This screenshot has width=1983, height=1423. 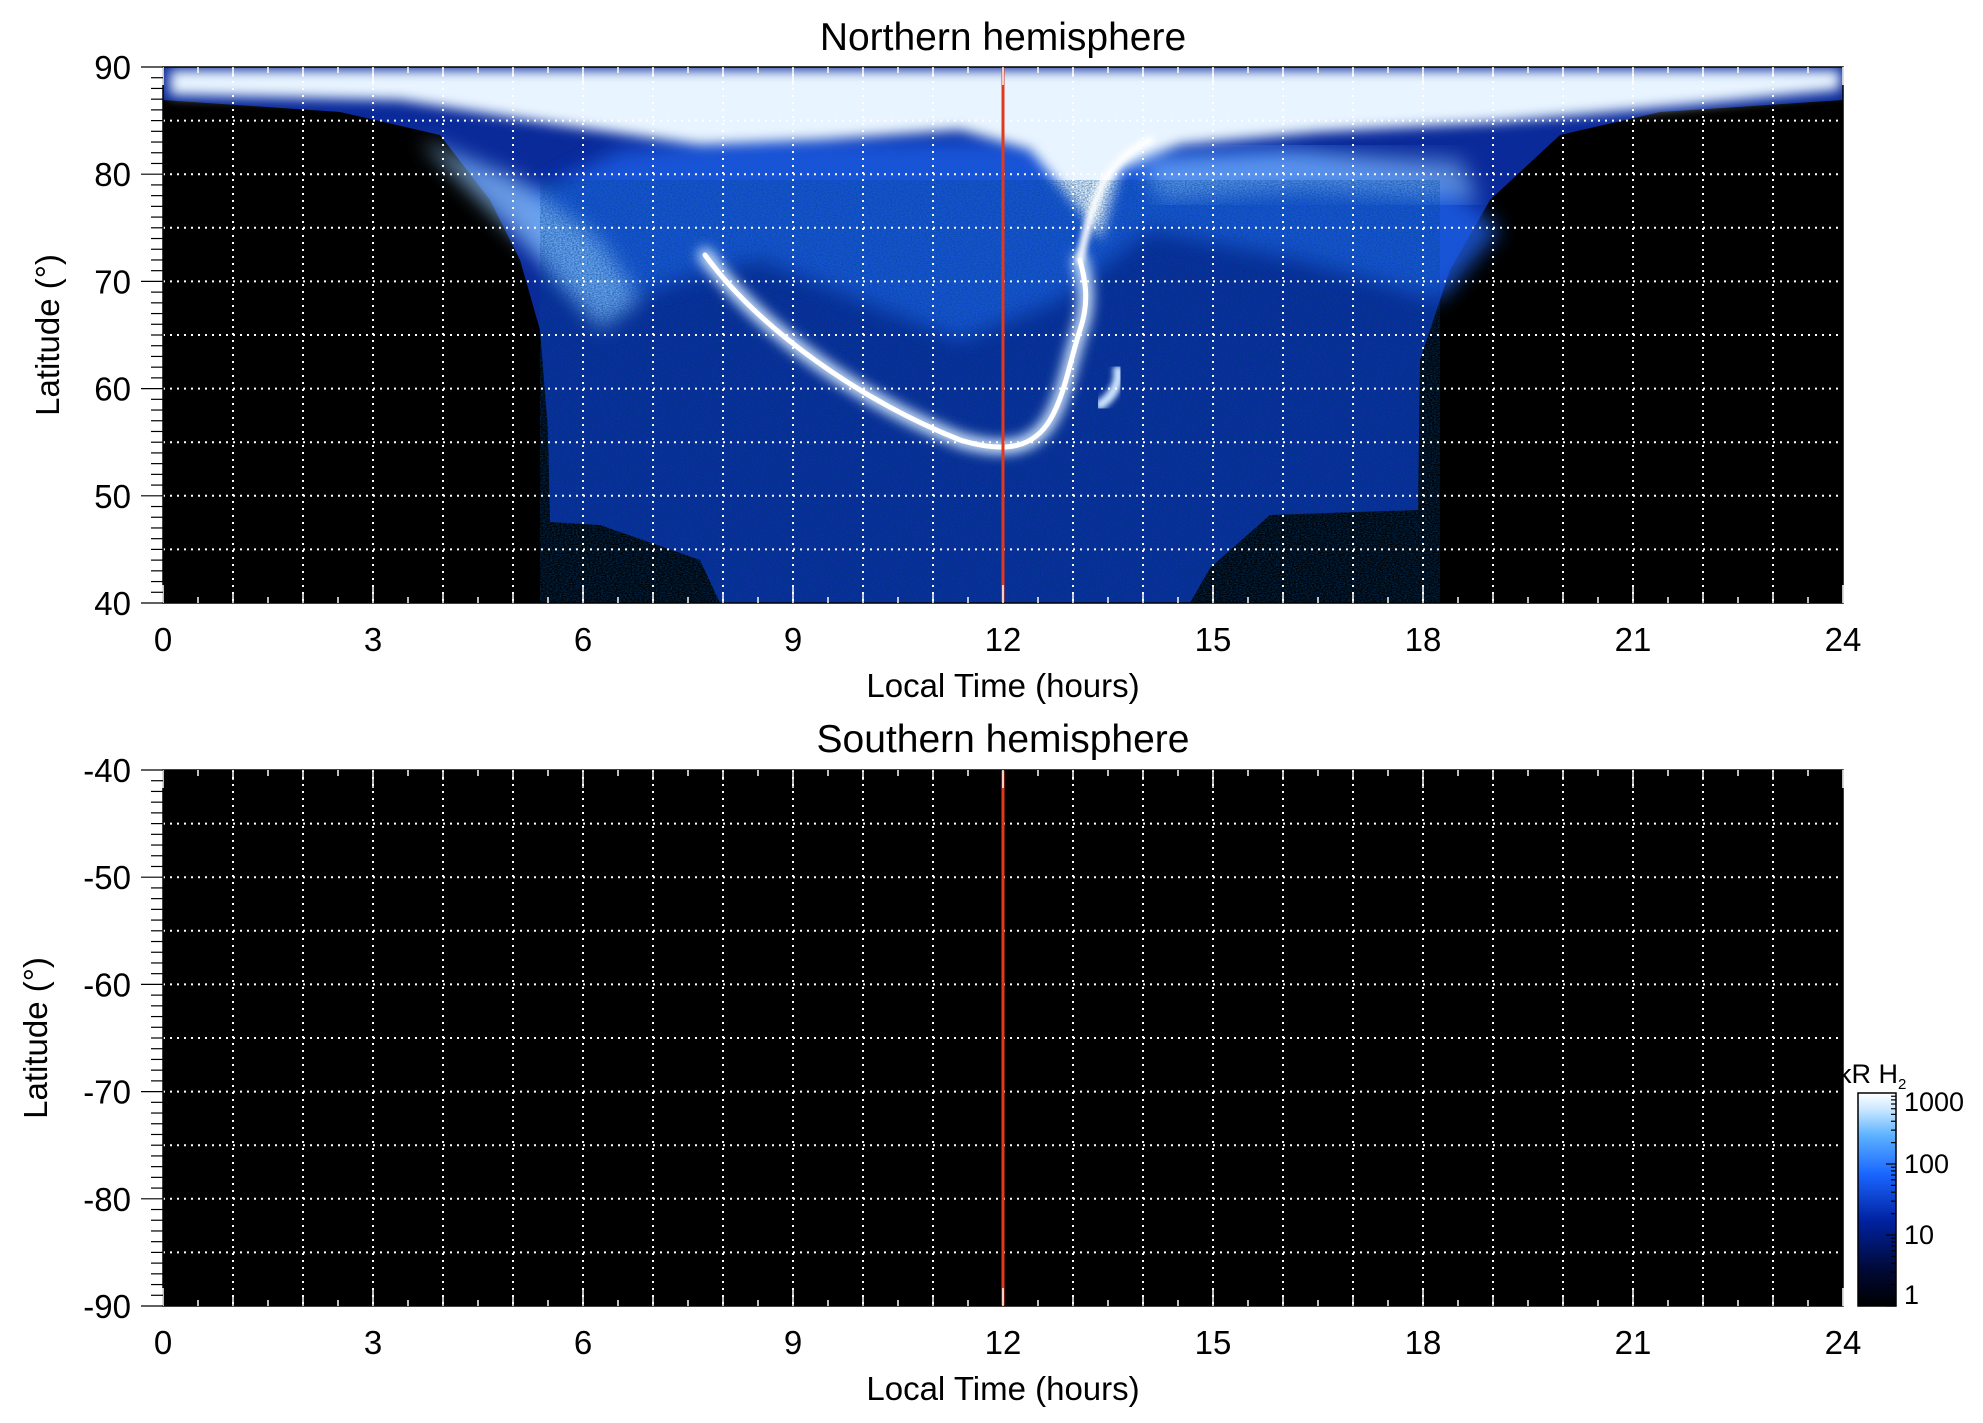 What do you see at coordinates (107, 877) in the screenshot?
I see `y-tick-label: -50` at bounding box center [107, 877].